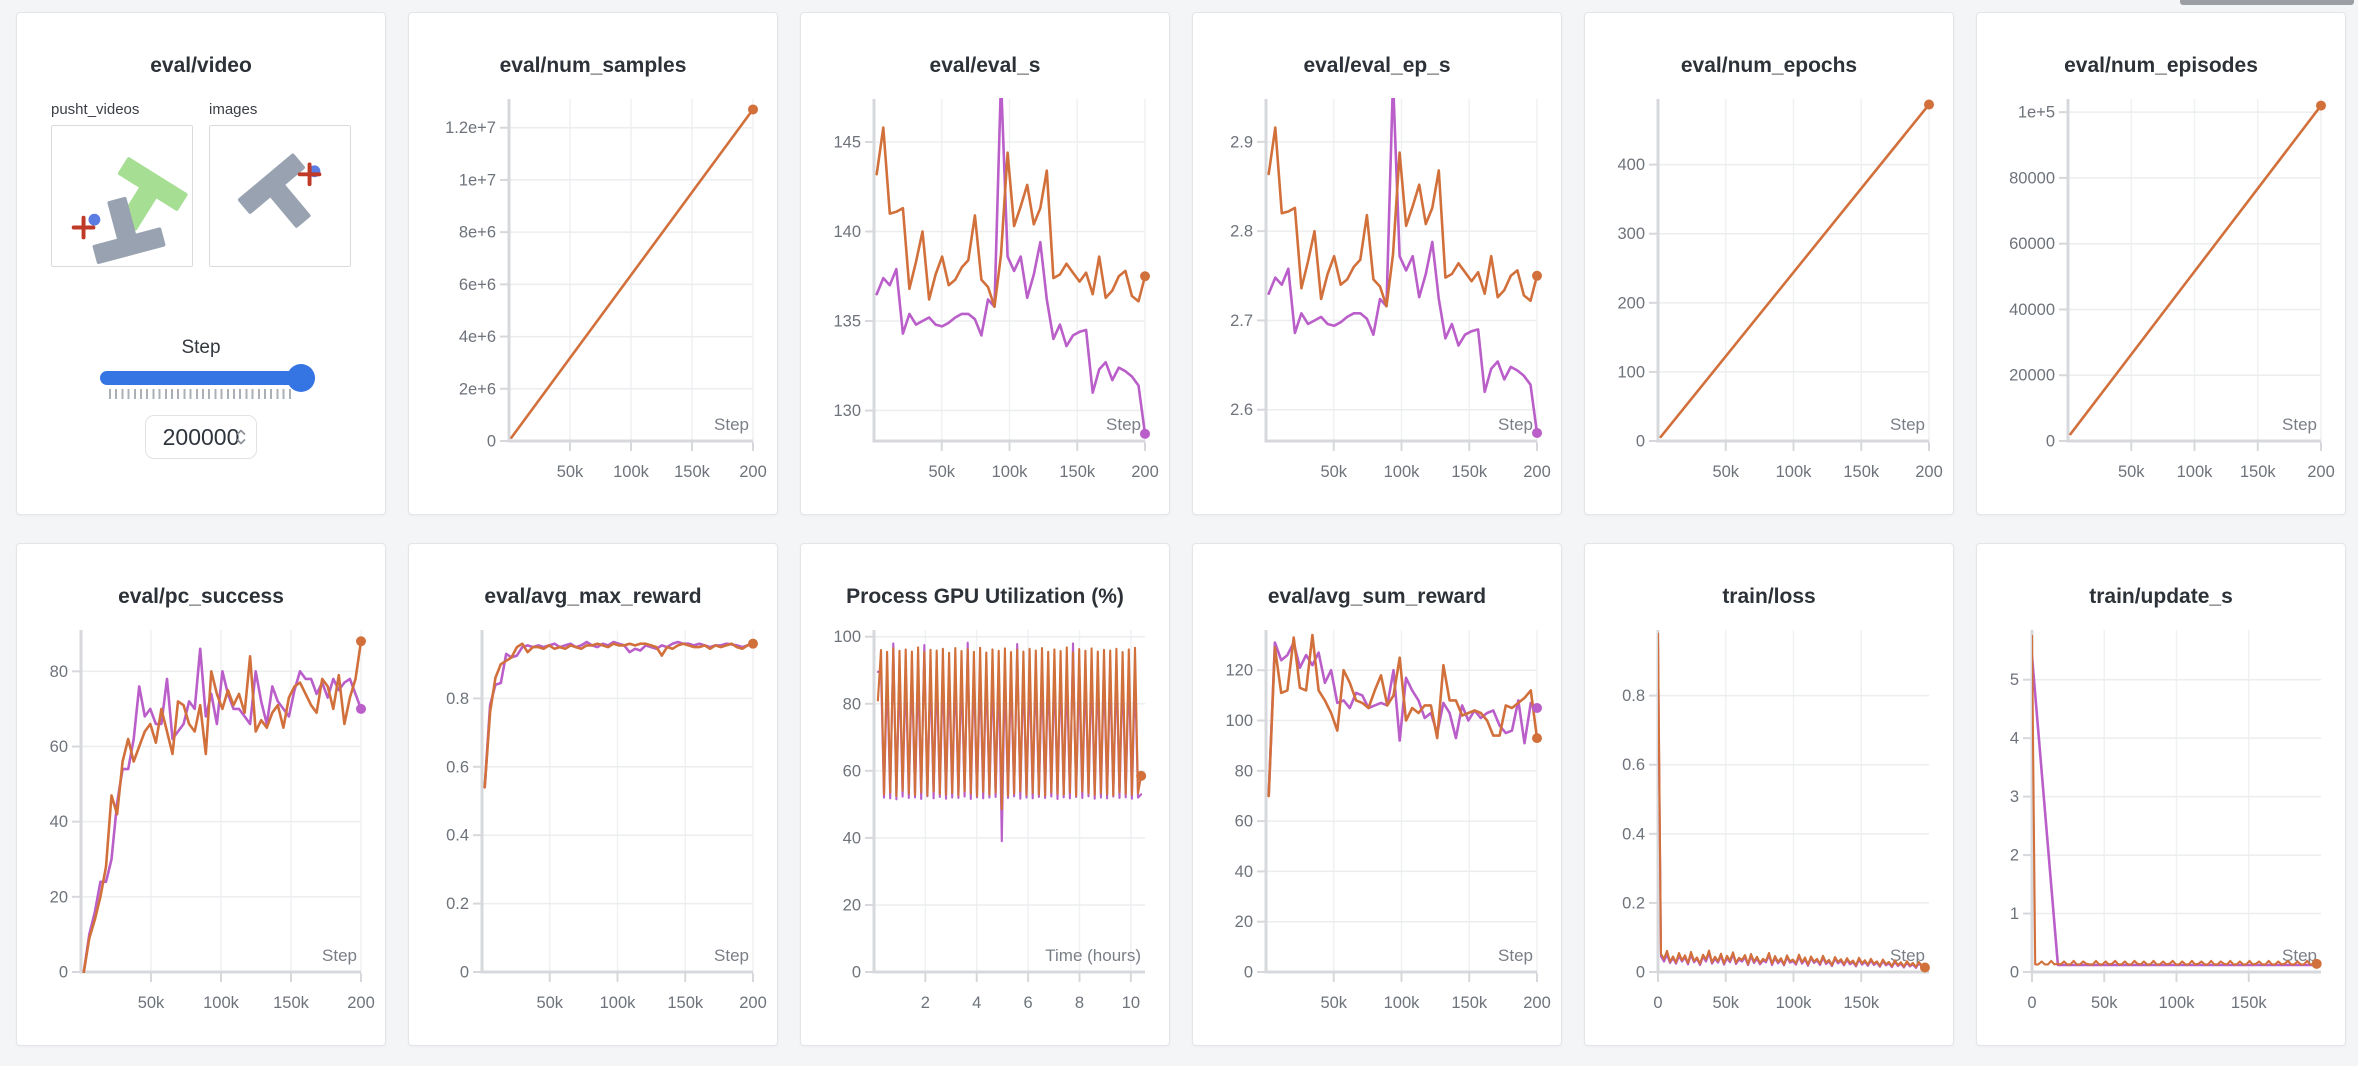 This screenshot has width=2358, height=1066. I want to click on line-chart-eval-num-epochs: 0 100 200 300 400 50k 100k 150k 200 Step, so click(1769, 303).